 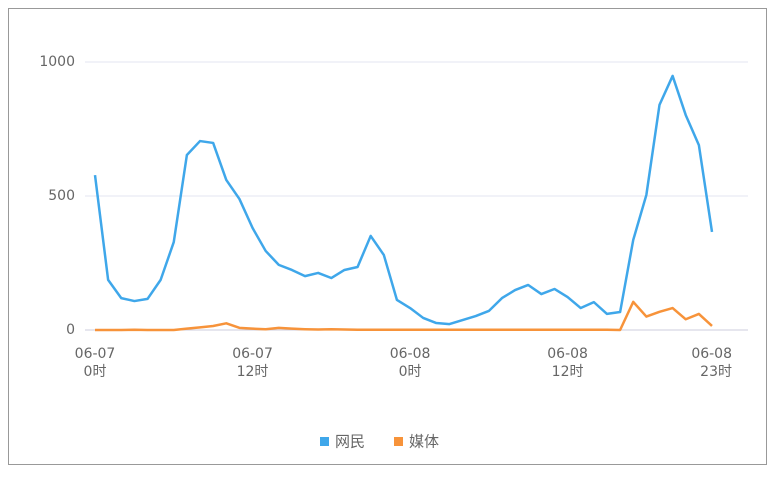 What do you see at coordinates (410, 363) in the screenshot?
I see `x-tick-label: 06-08 0时` at bounding box center [410, 363].